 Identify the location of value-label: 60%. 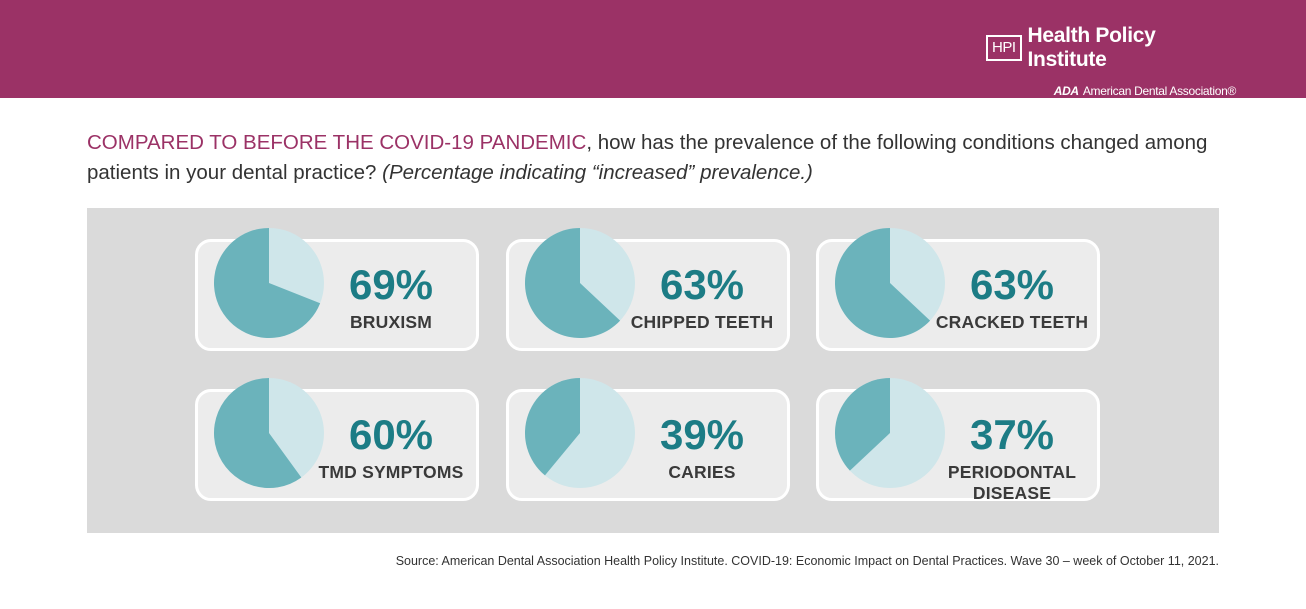
(391, 434).